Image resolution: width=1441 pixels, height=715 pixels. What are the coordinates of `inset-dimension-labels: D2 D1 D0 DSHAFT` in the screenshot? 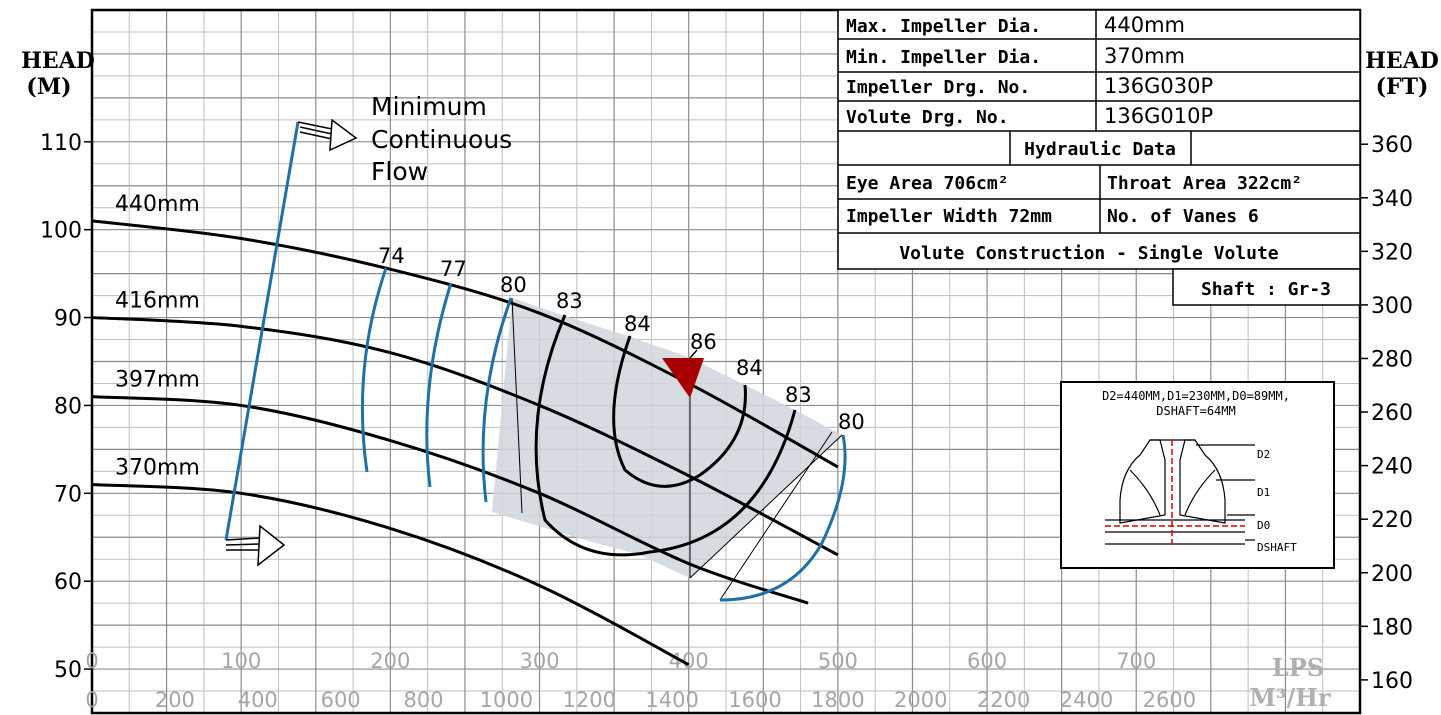 It's located at (1277, 501).